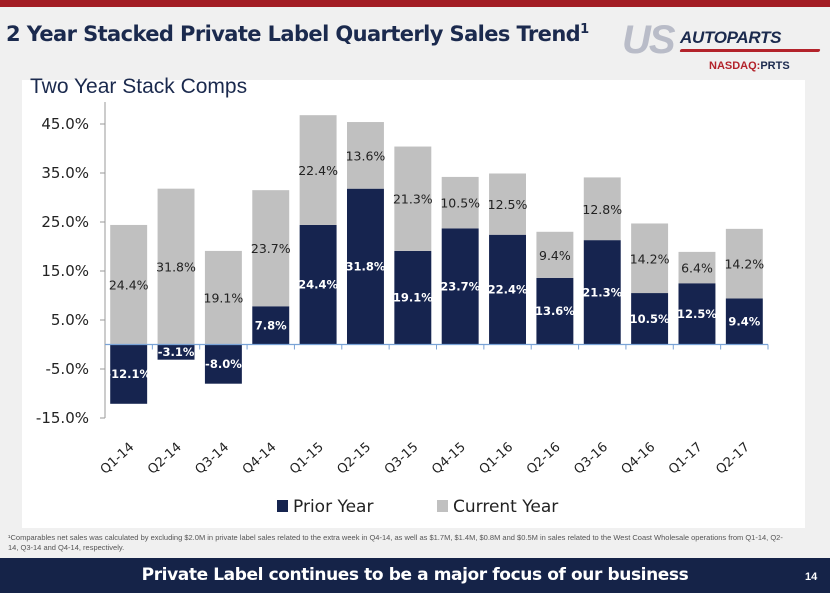  I want to click on y-tick-label: 5.0%, so click(70, 320).